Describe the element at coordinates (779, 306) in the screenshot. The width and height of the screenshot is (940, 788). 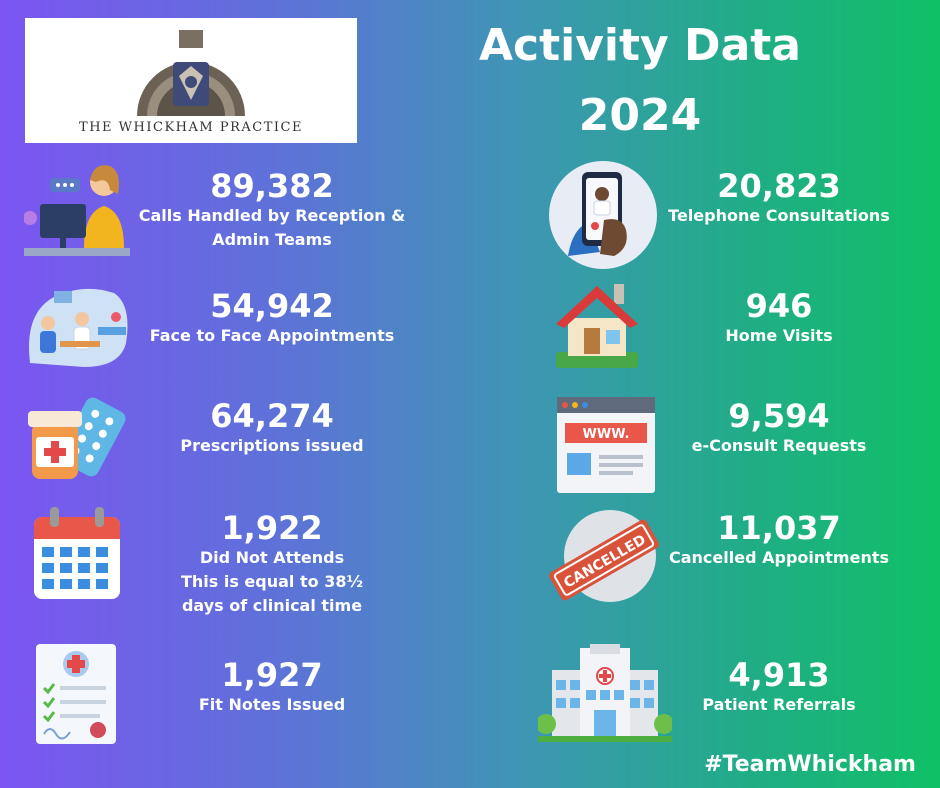
I see `stat-value: 946` at that location.